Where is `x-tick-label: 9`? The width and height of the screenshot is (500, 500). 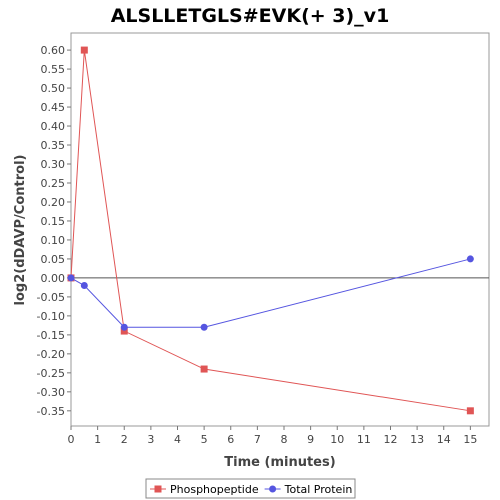
x-tick-label: 9 is located at coordinates (310, 439).